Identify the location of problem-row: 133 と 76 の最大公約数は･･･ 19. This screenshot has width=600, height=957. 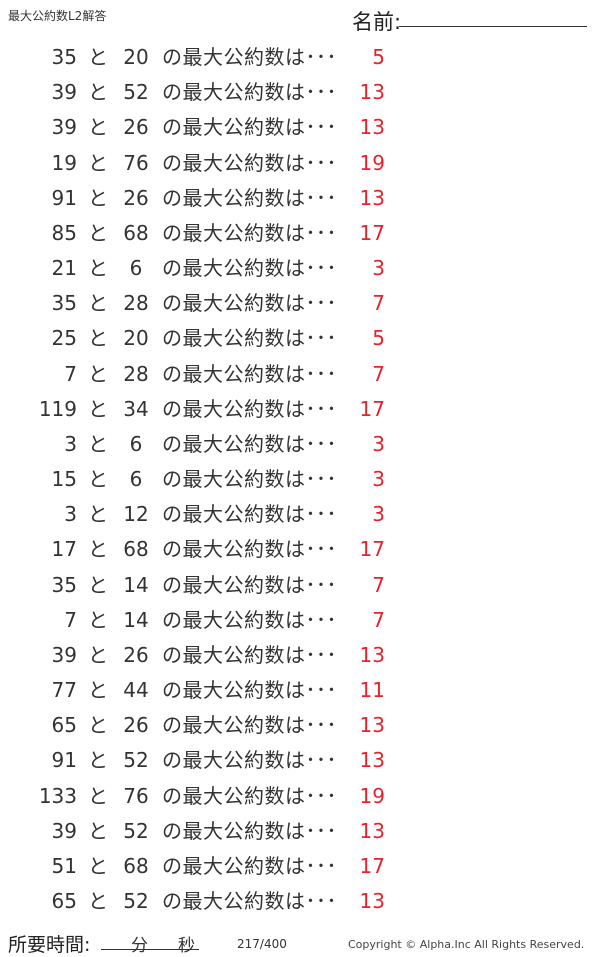
(300, 796).